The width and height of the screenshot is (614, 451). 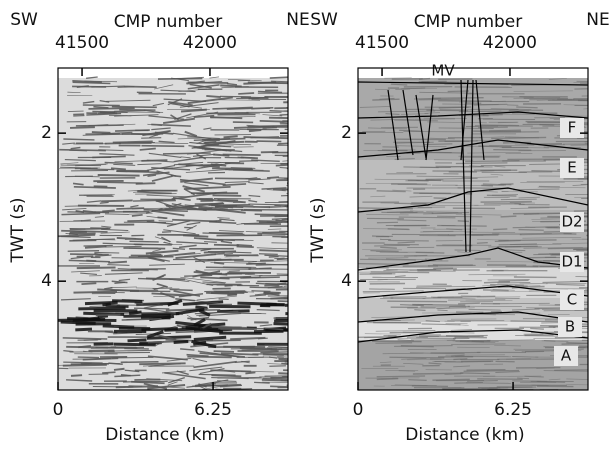 I want to click on x-axis-label: Distance (km), so click(x=164, y=435).